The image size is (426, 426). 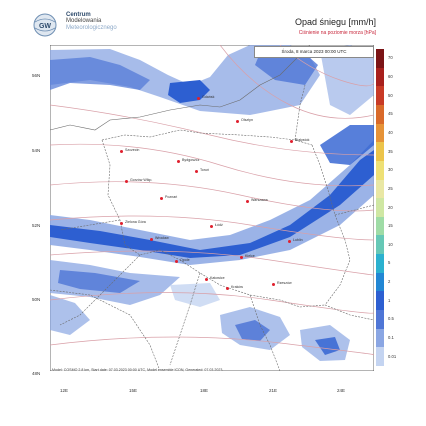 I want to click on map-subtitle: Ciśnienie na poziomie morza [hPa], so click(x=337, y=33).